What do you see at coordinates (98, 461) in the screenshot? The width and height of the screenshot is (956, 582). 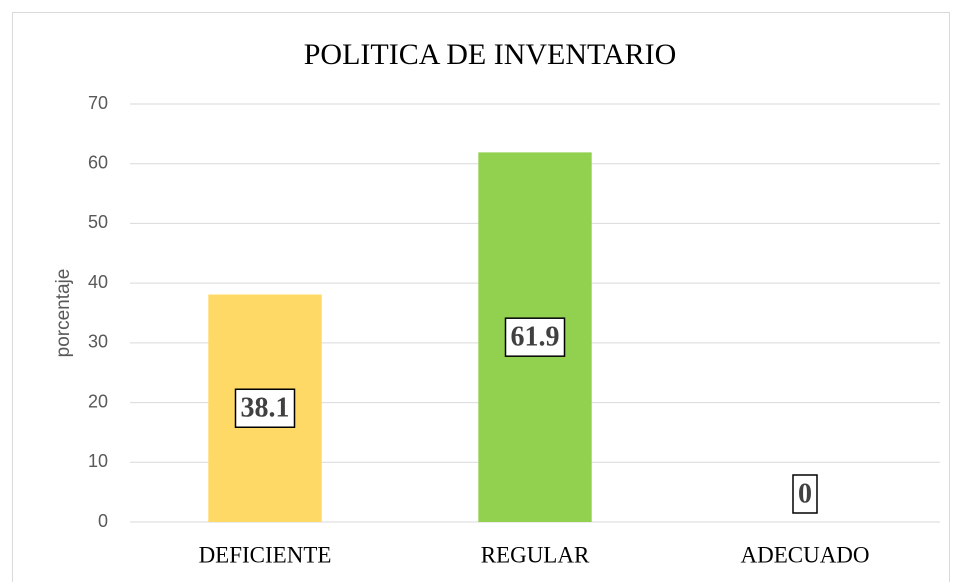 I see `y-tick-label: 10` at bounding box center [98, 461].